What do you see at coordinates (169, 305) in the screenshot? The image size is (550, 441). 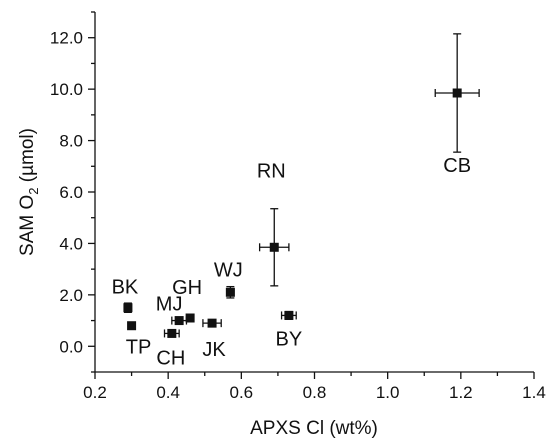 I see `point-label-mj: MJ` at bounding box center [169, 305].